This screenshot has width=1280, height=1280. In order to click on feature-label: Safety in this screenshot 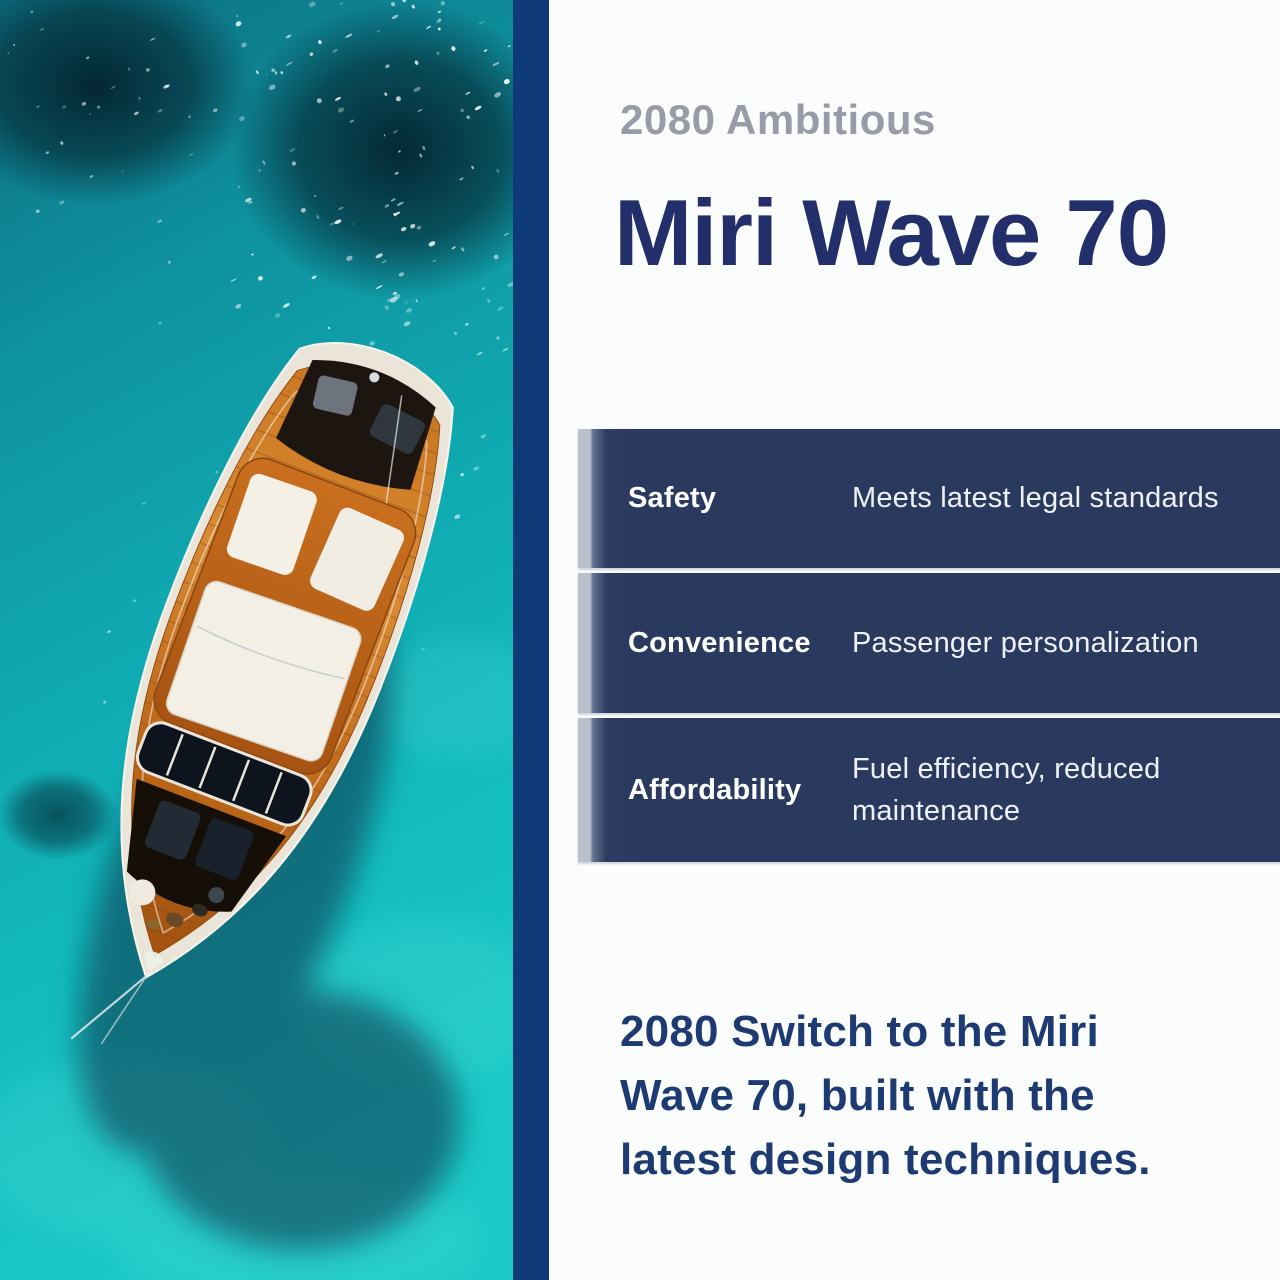, I will do `click(672, 498)`.